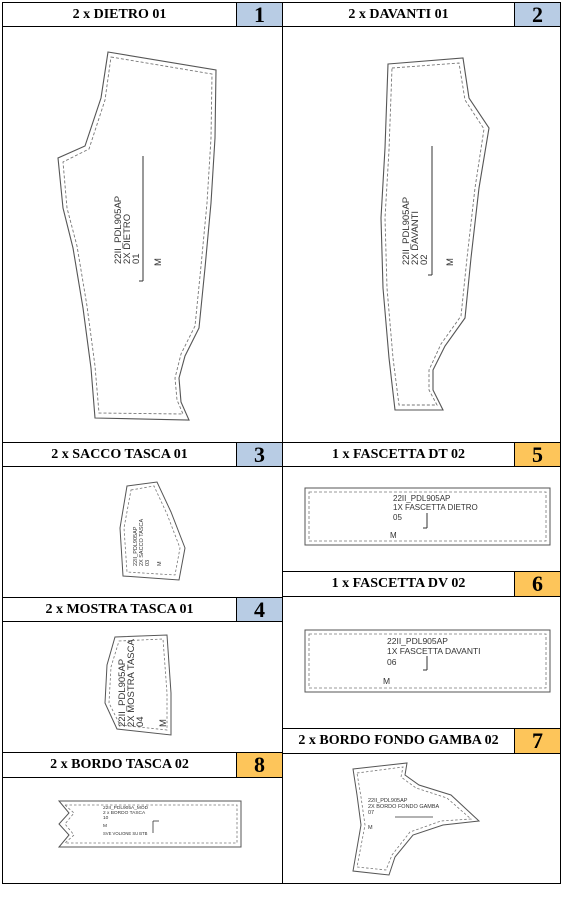  Describe the element at coordinates (398, 454) in the screenshot. I see `piece-title: 1 x FASCETTA DT 02` at that location.